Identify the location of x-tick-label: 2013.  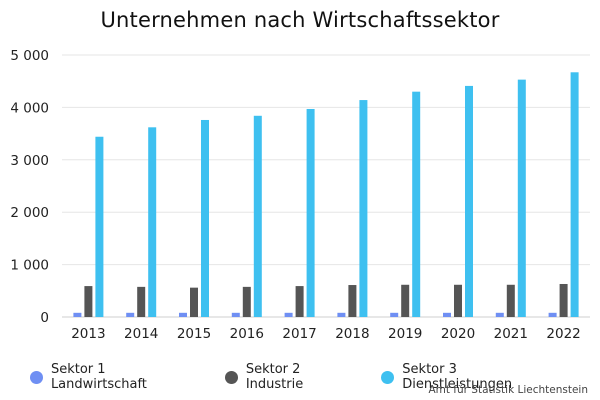
(88, 334).